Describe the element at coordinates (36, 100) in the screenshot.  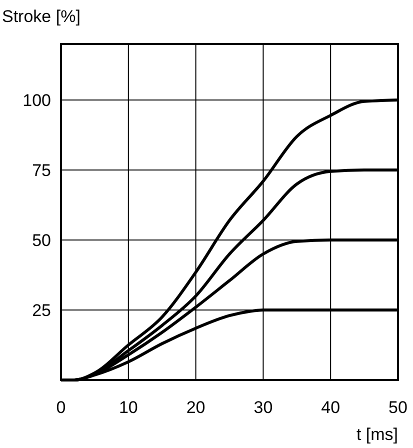
I see `y-tick-label: 100` at that location.